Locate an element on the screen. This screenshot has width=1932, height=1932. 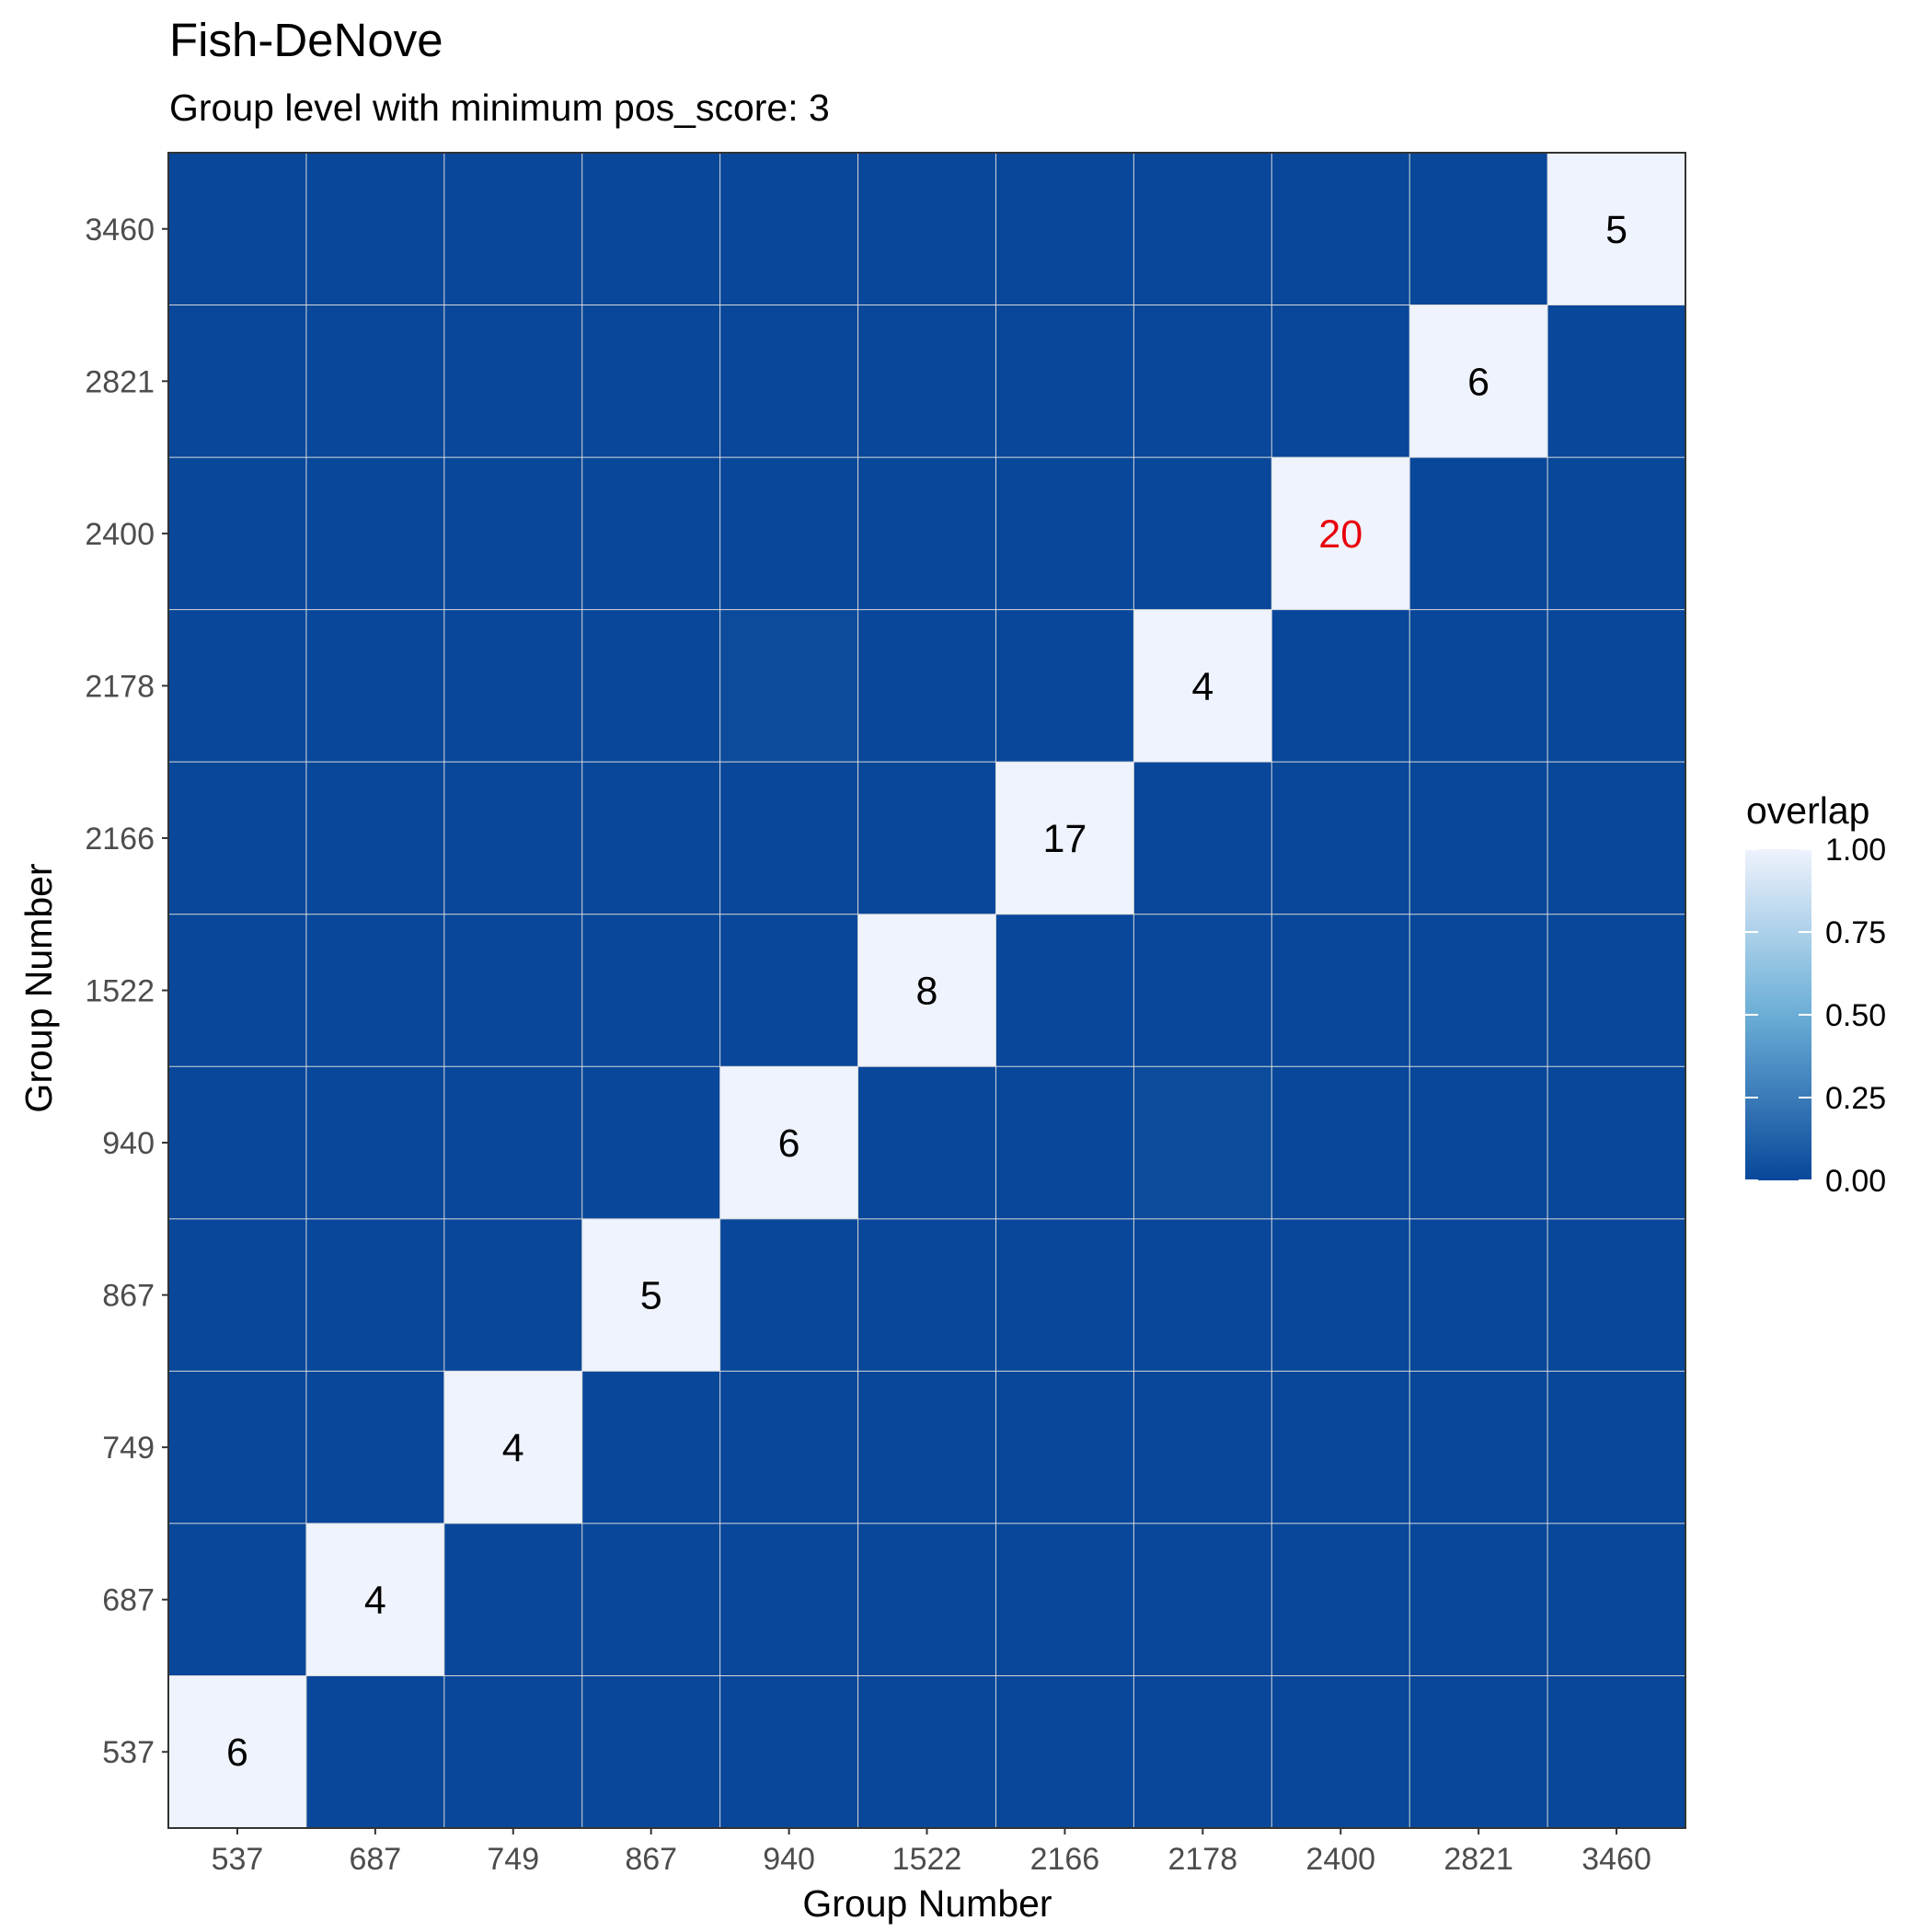
x-tick-label: 940 is located at coordinates (789, 1859).